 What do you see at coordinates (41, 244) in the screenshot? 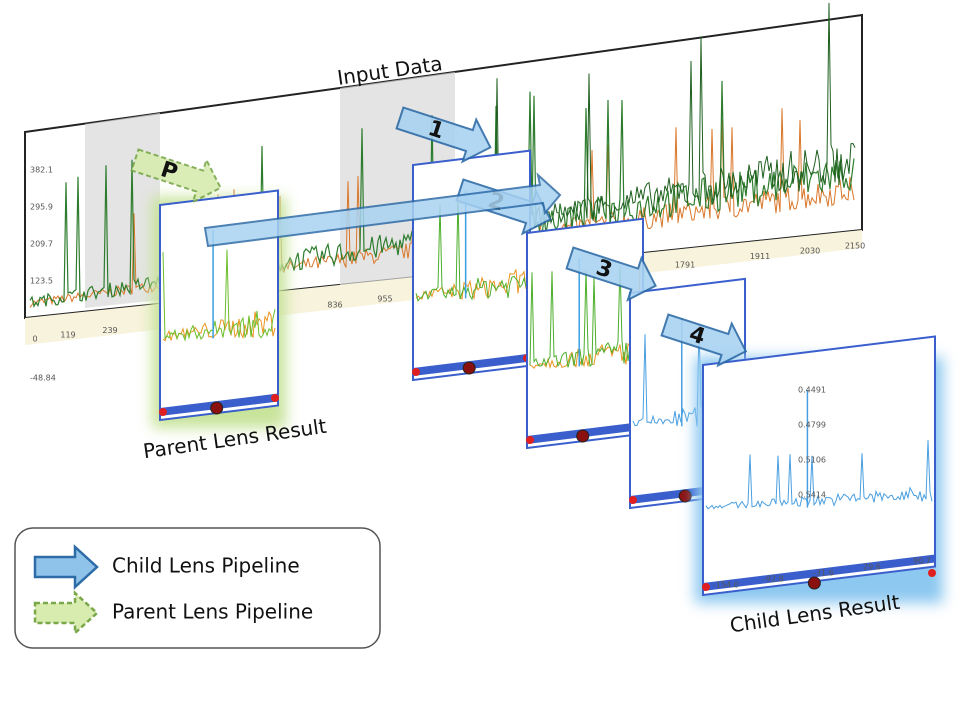
I see `y-tick-label: 209.7` at bounding box center [41, 244].